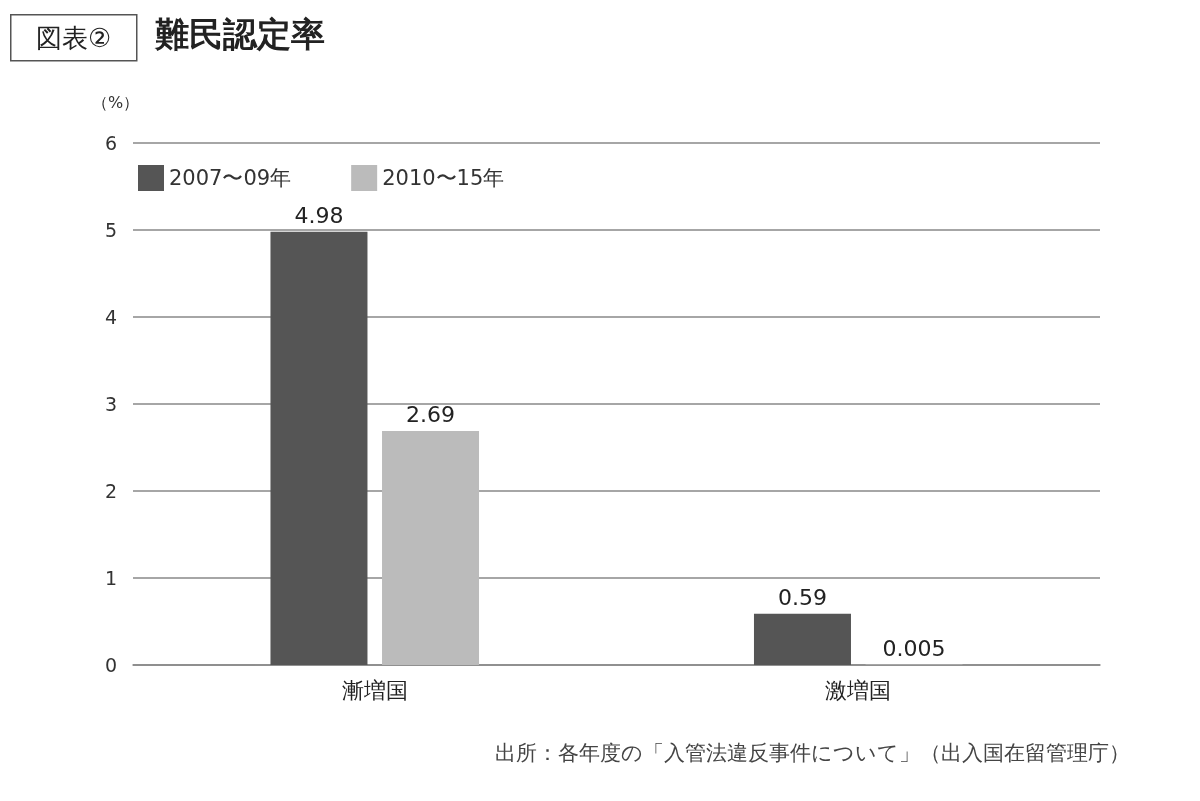 This screenshot has height=801, width=1200. I want to click on y-tick-label: 6, so click(110, 143).